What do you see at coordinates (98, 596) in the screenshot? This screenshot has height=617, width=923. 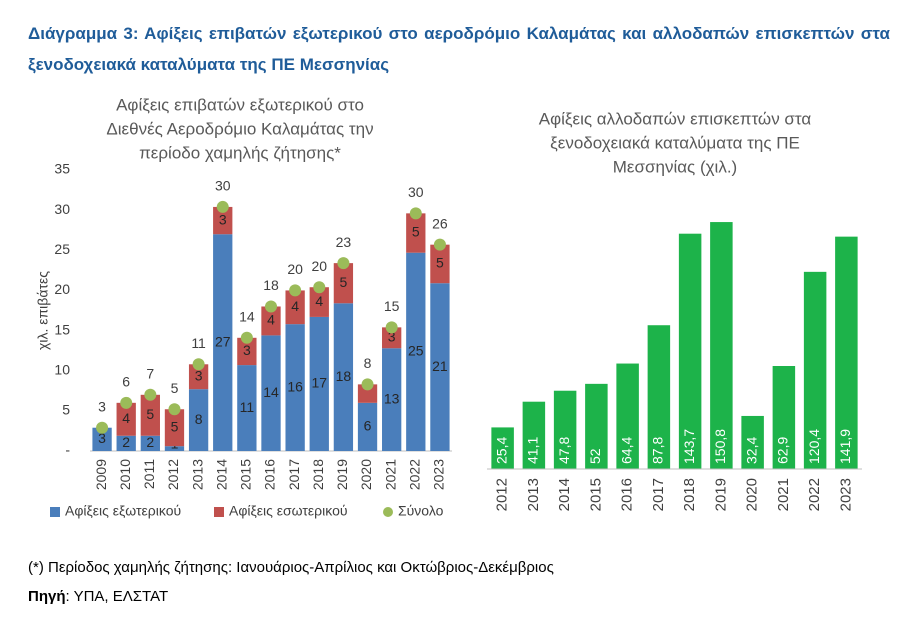 I see `source: Πηγή: ΥΠΑ, ΕΛΣΤΑΤ` at bounding box center [98, 596].